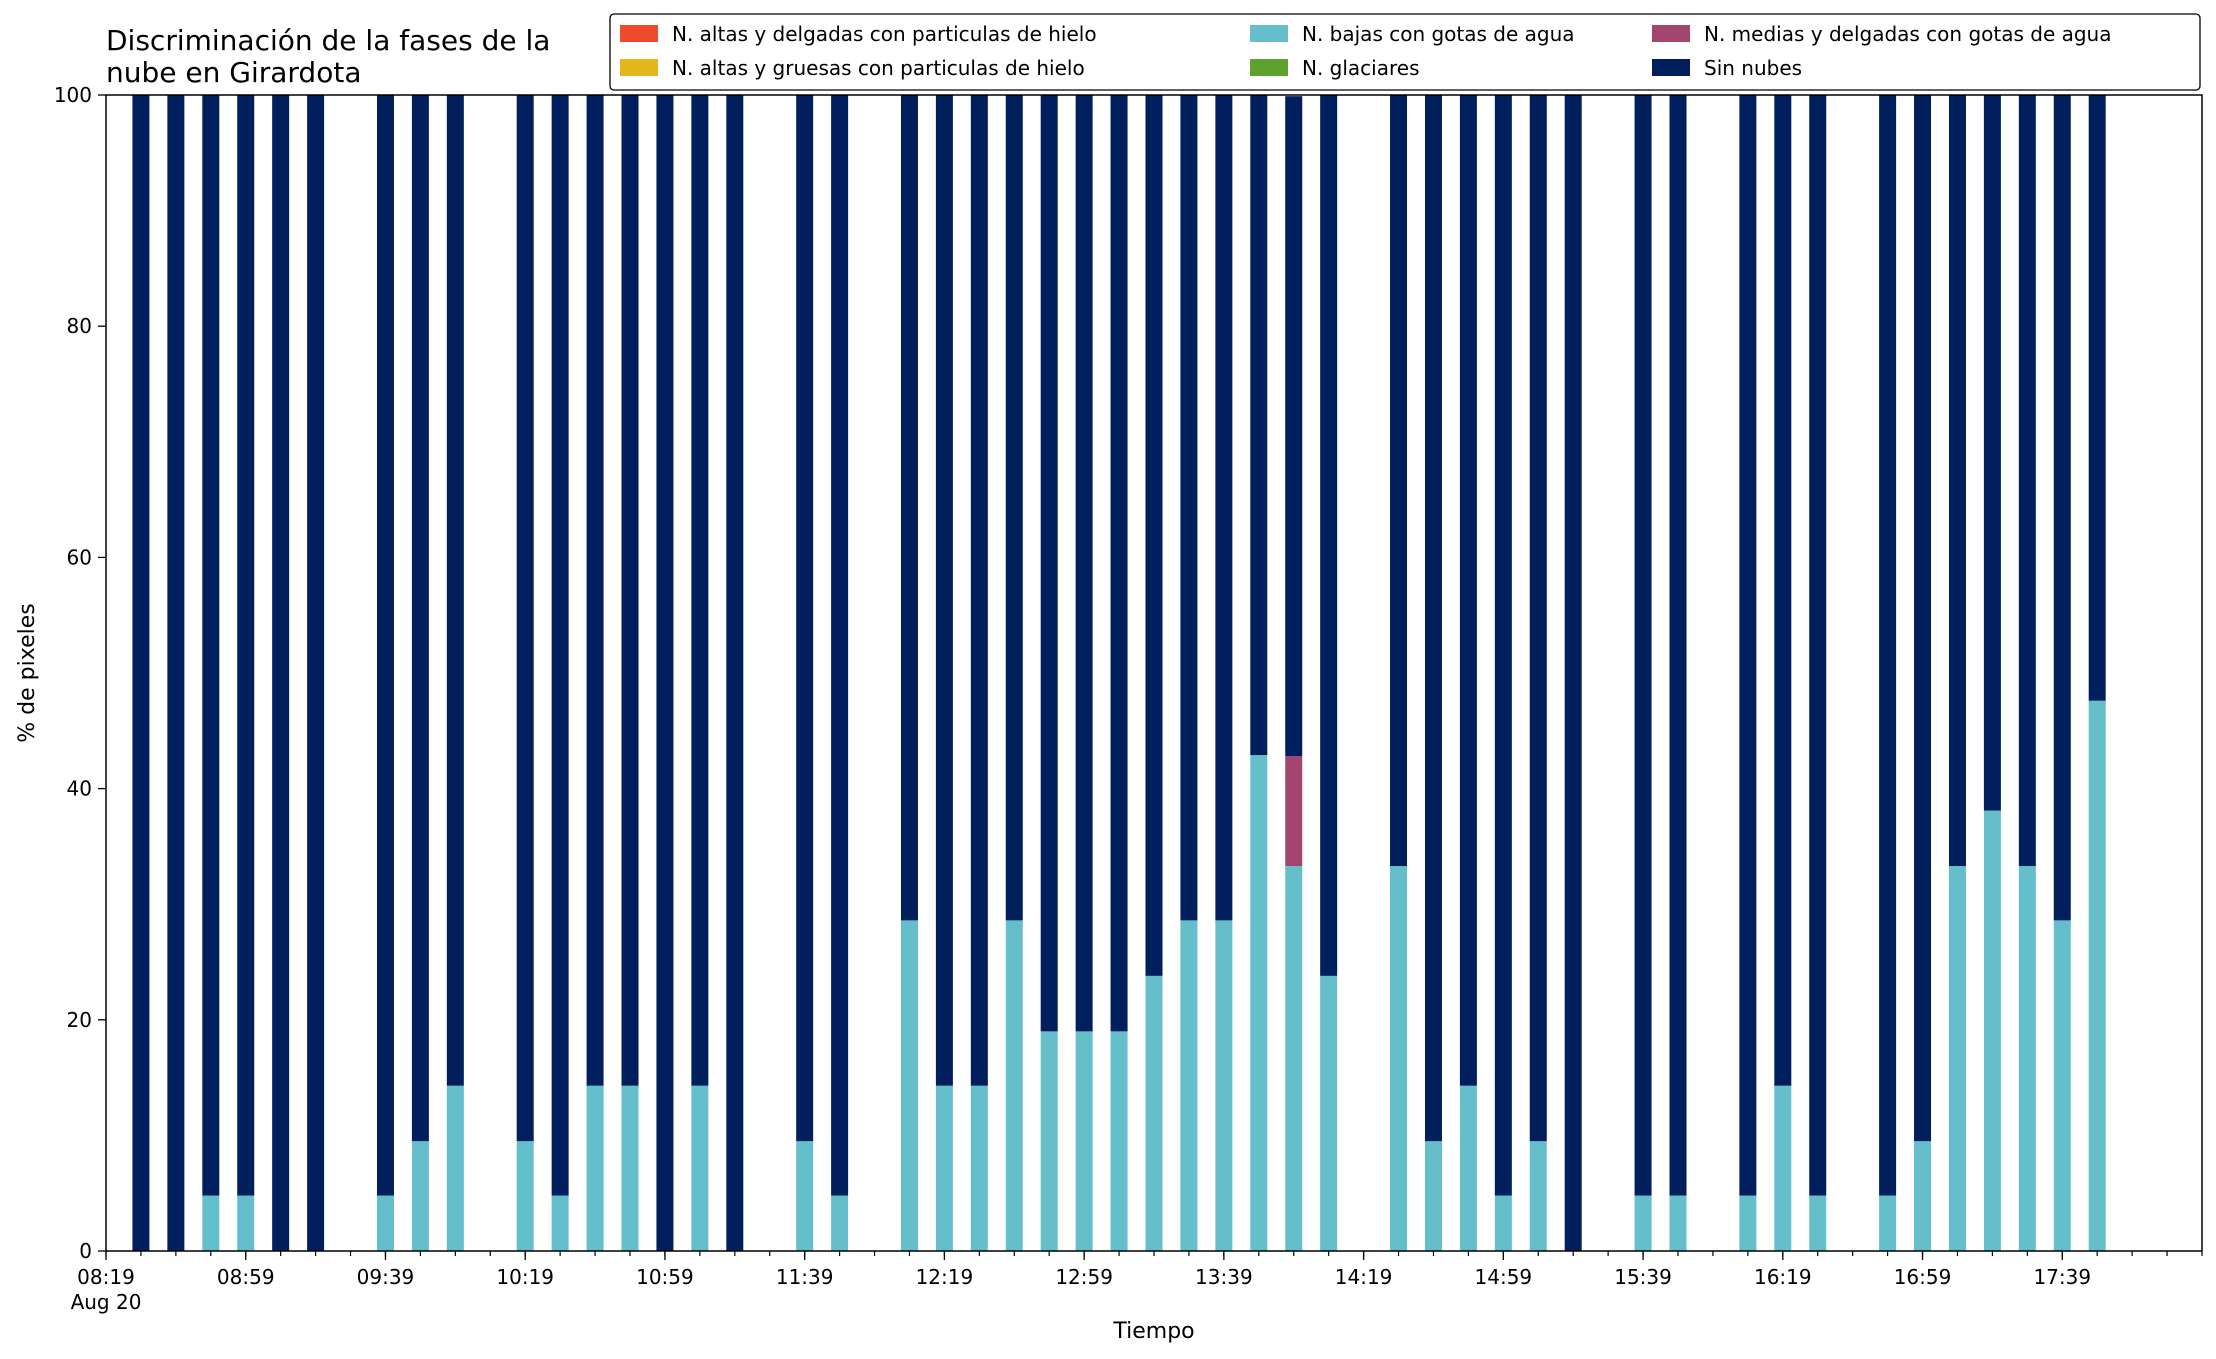 The image size is (2216, 1359). Describe the element at coordinates (945, 1277) in the screenshot. I see `x-tick-label: 12:19` at that location.